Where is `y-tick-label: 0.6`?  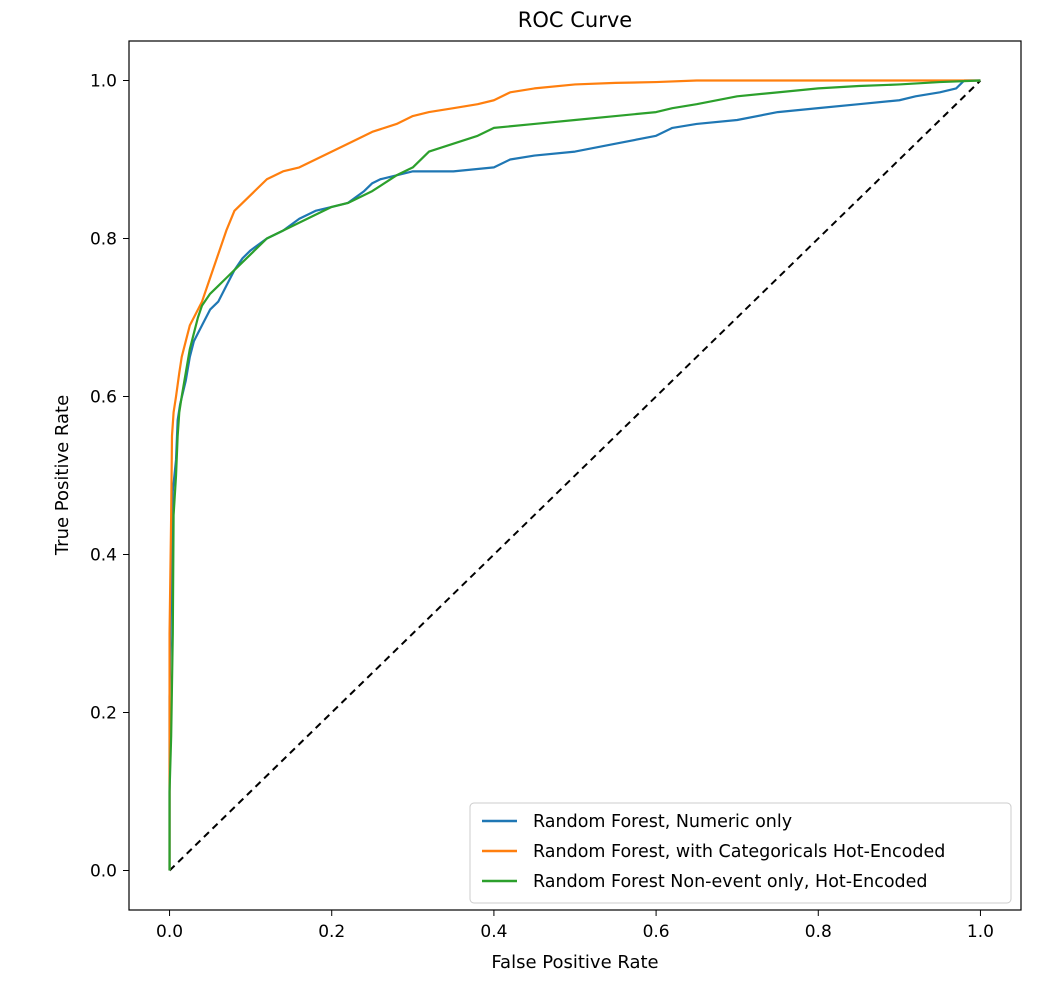
y-tick-label: 0.6 is located at coordinates (103, 398).